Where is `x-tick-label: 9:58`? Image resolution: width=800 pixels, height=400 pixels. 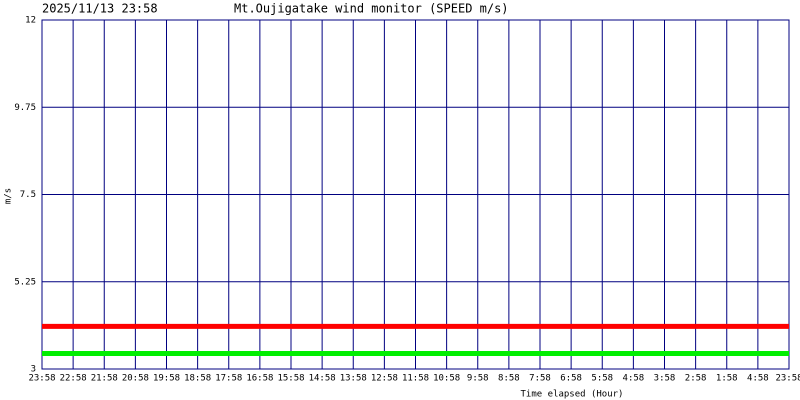
x-tick-label: 9:58 is located at coordinates (478, 379).